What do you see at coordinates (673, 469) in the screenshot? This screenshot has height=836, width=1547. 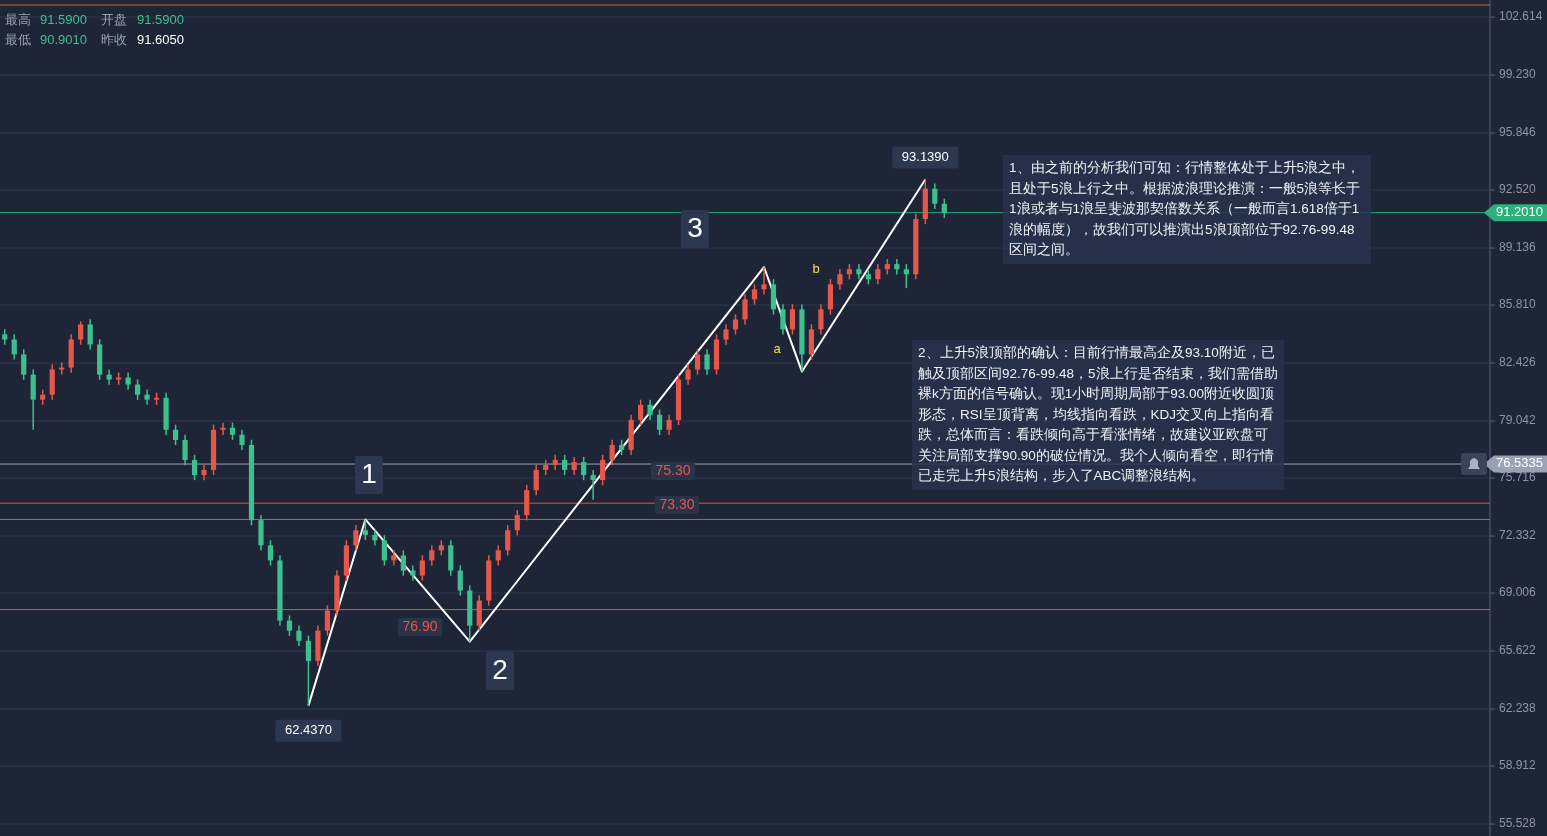 I see `annotation: 75.30` at bounding box center [673, 469].